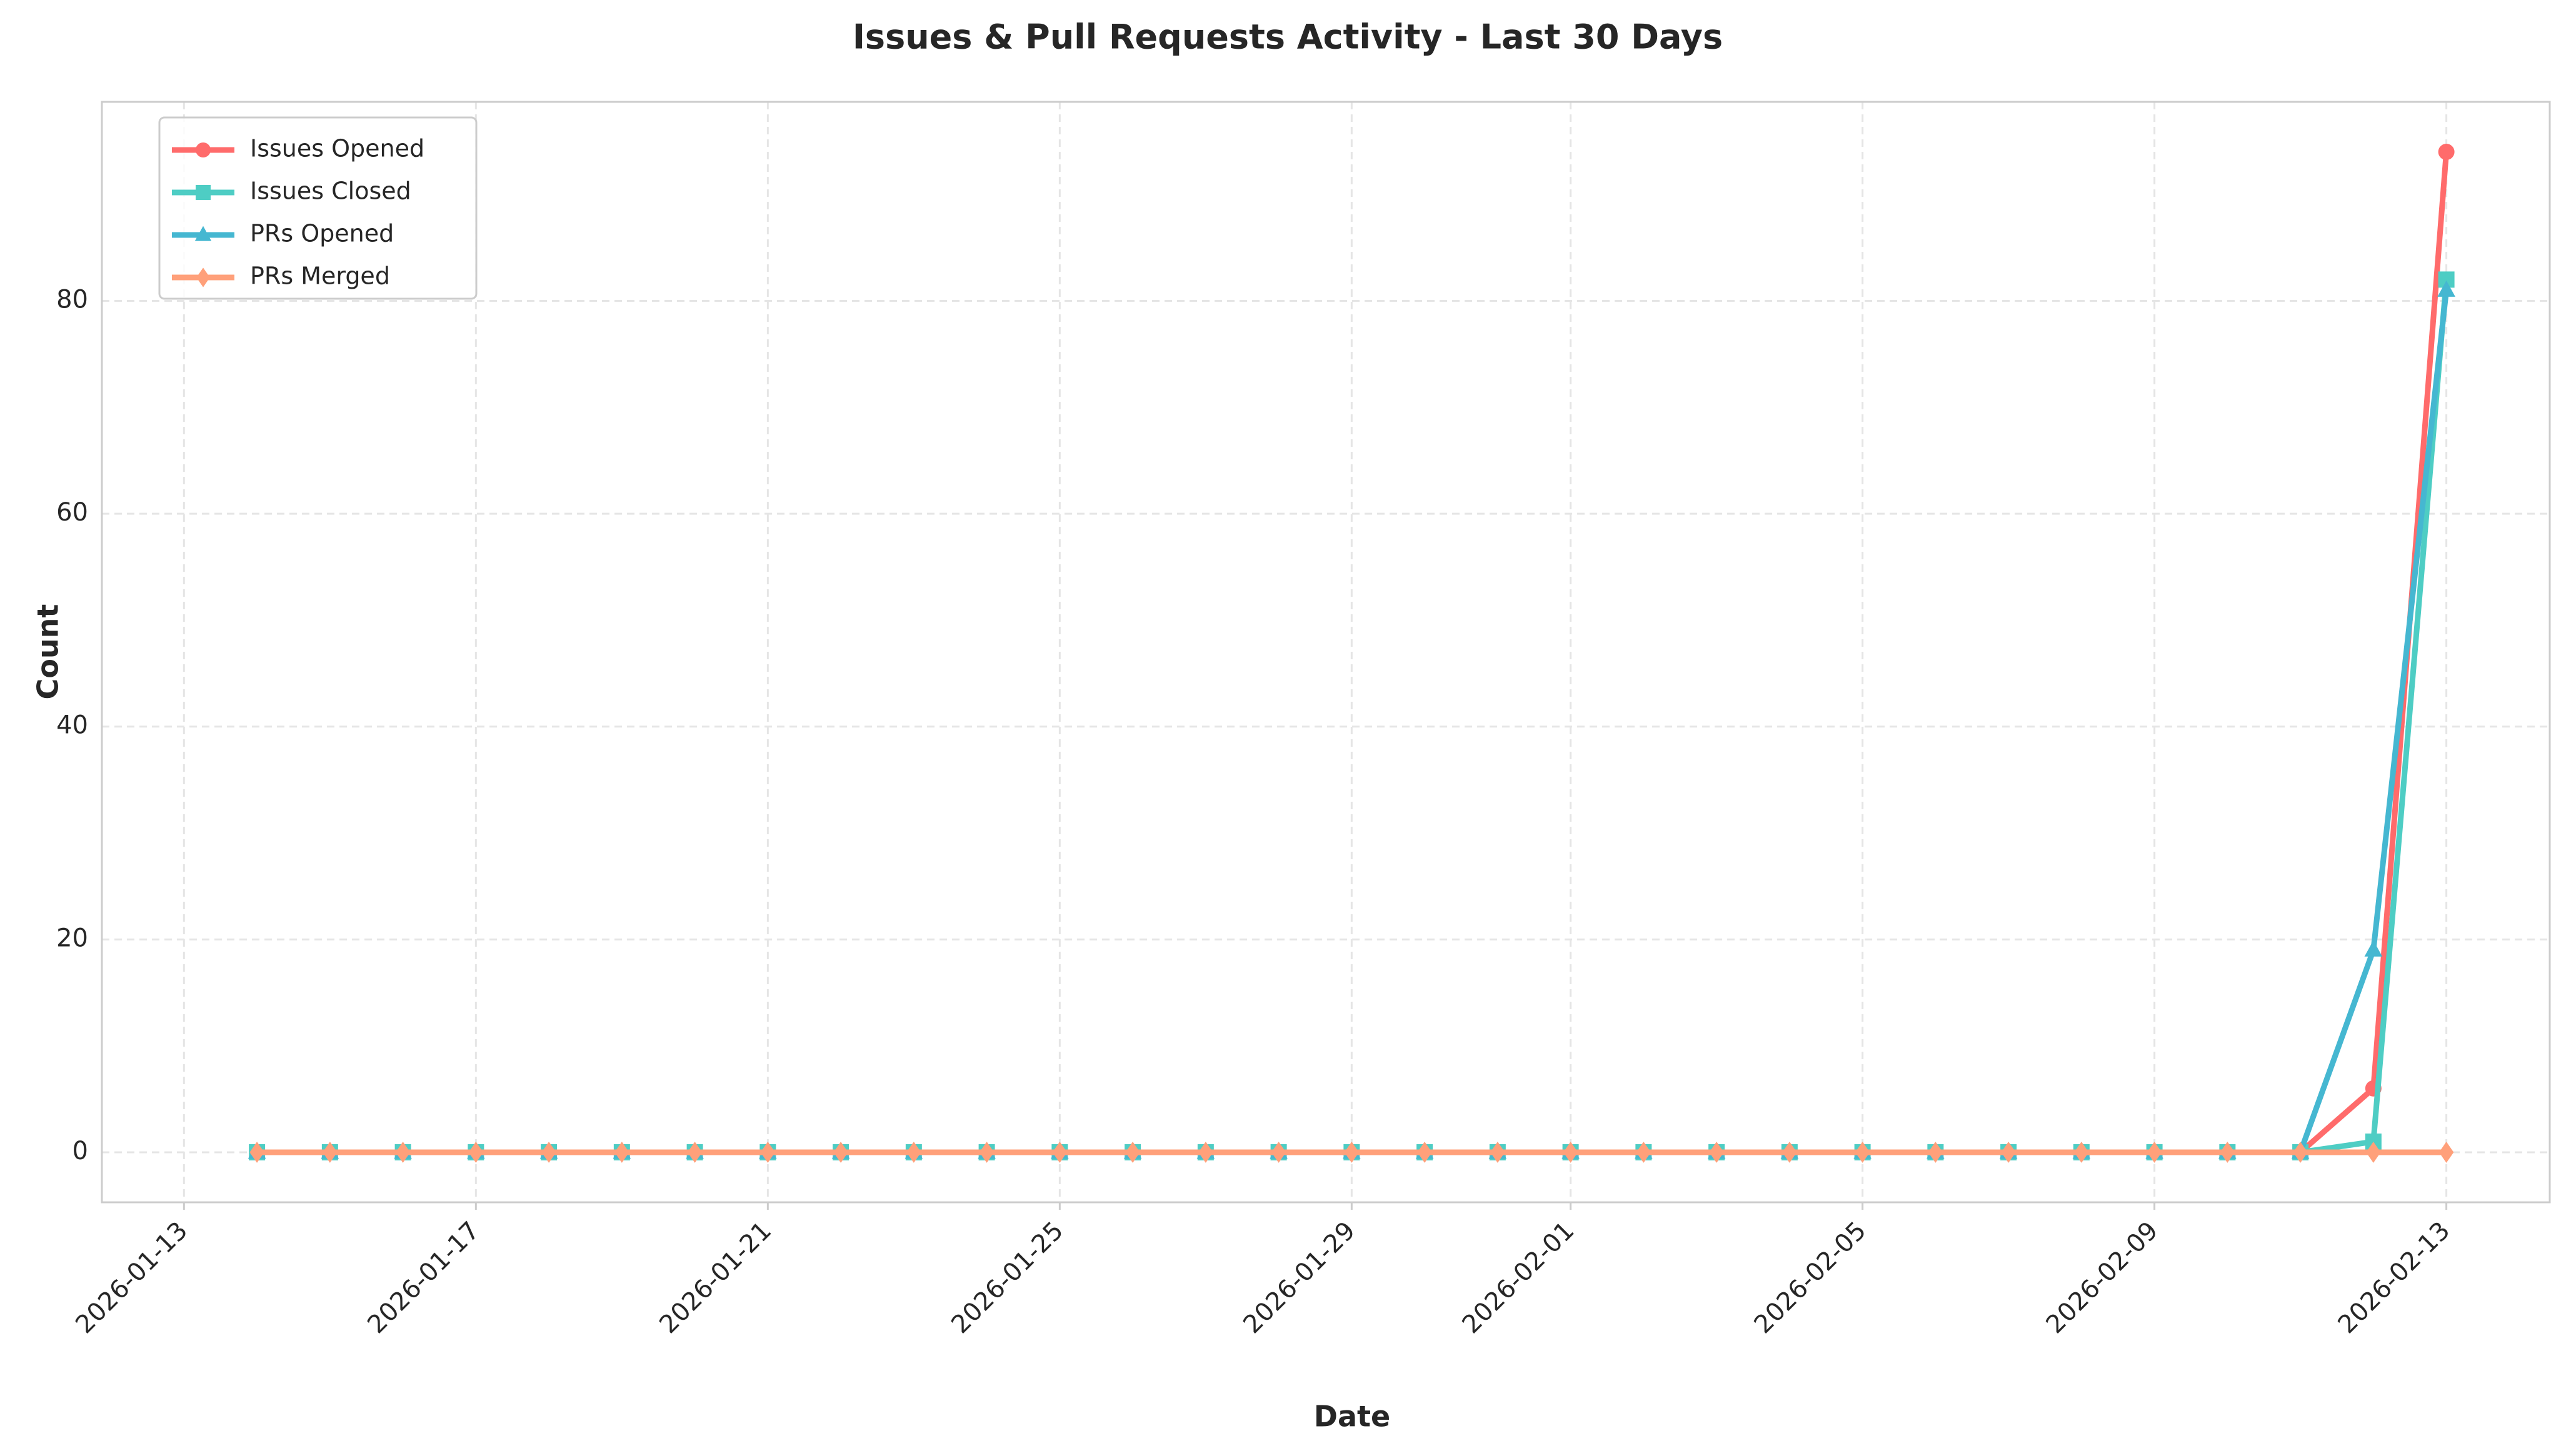 This screenshot has height=1456, width=2576. I want to click on x-tick-label: 2026-02-13, so click(2394, 1277).